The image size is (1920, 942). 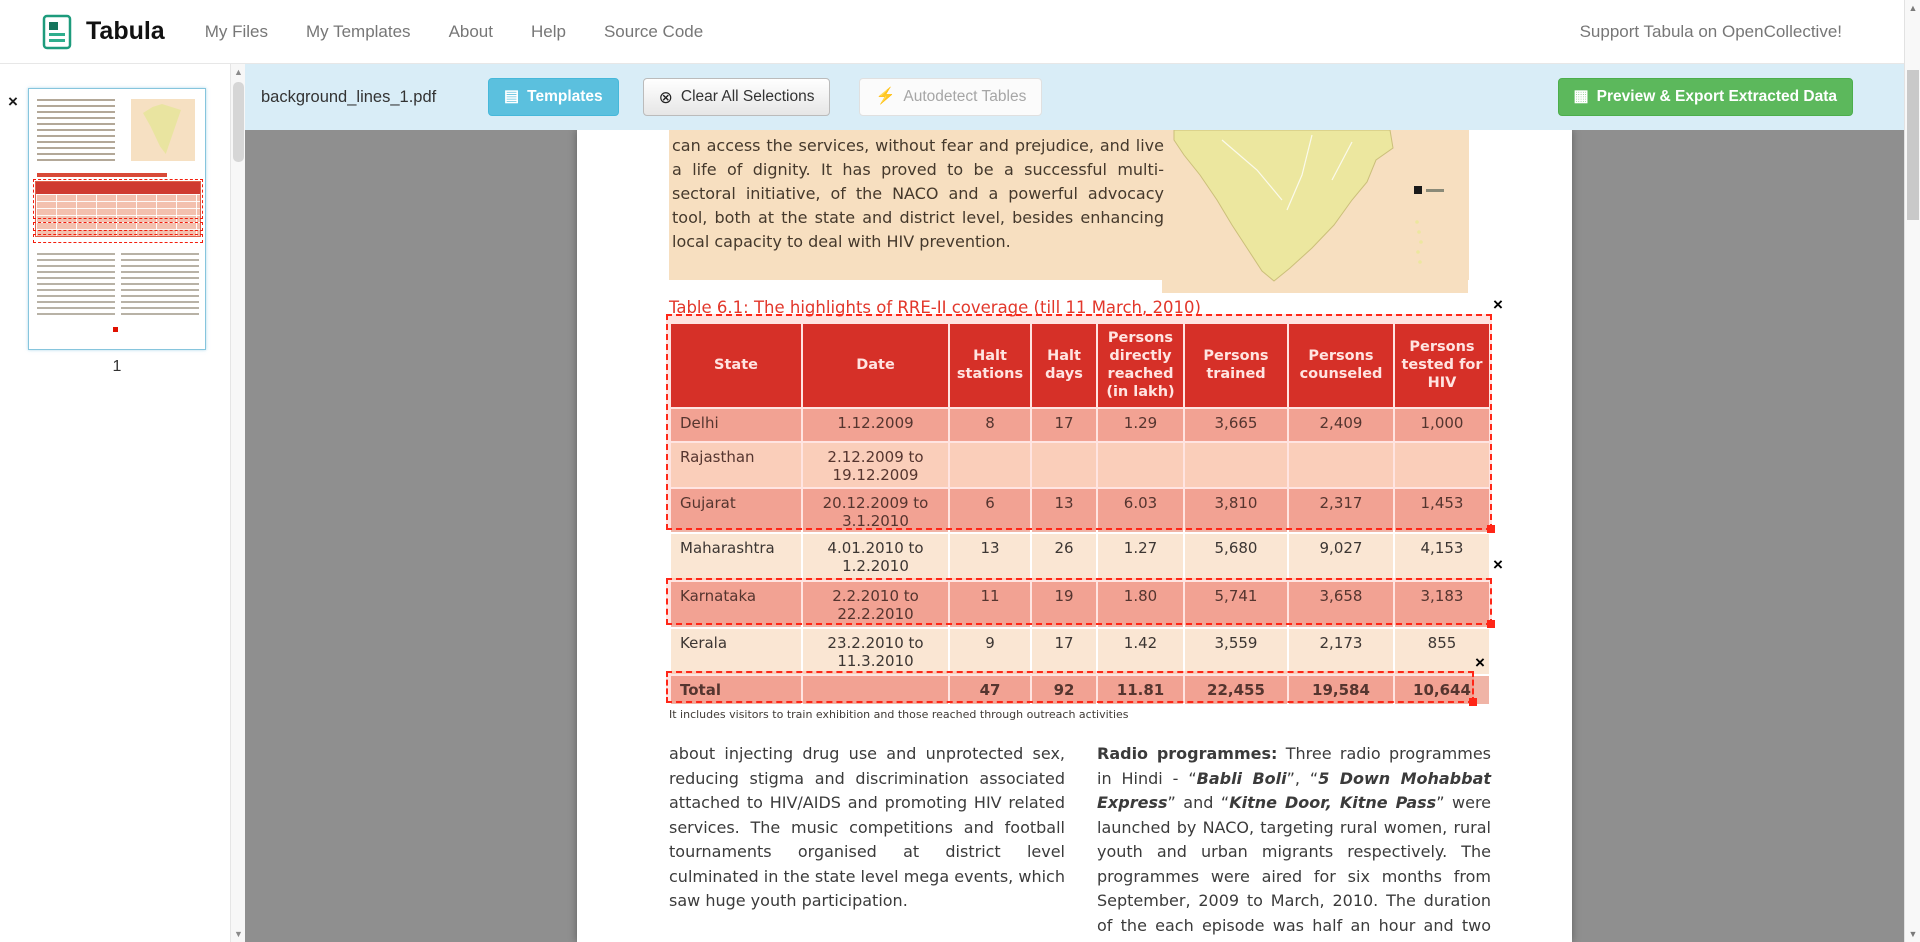 I want to click on tabula-logo-icon, so click(x=58, y=32).